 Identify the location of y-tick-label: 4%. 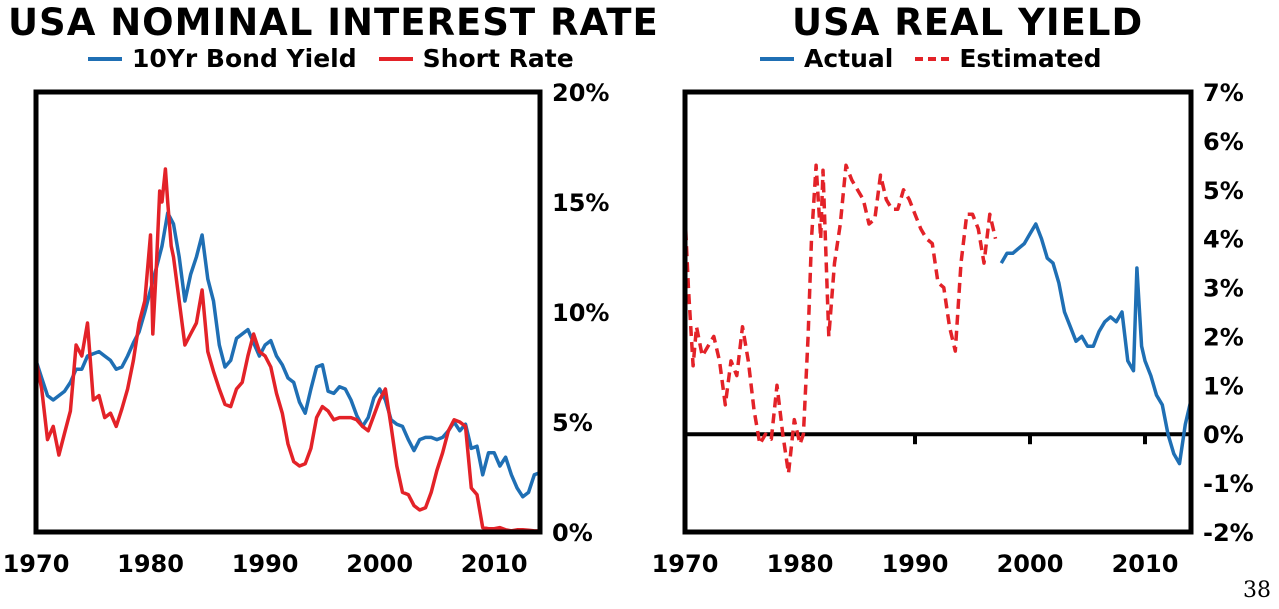
(1223, 240).